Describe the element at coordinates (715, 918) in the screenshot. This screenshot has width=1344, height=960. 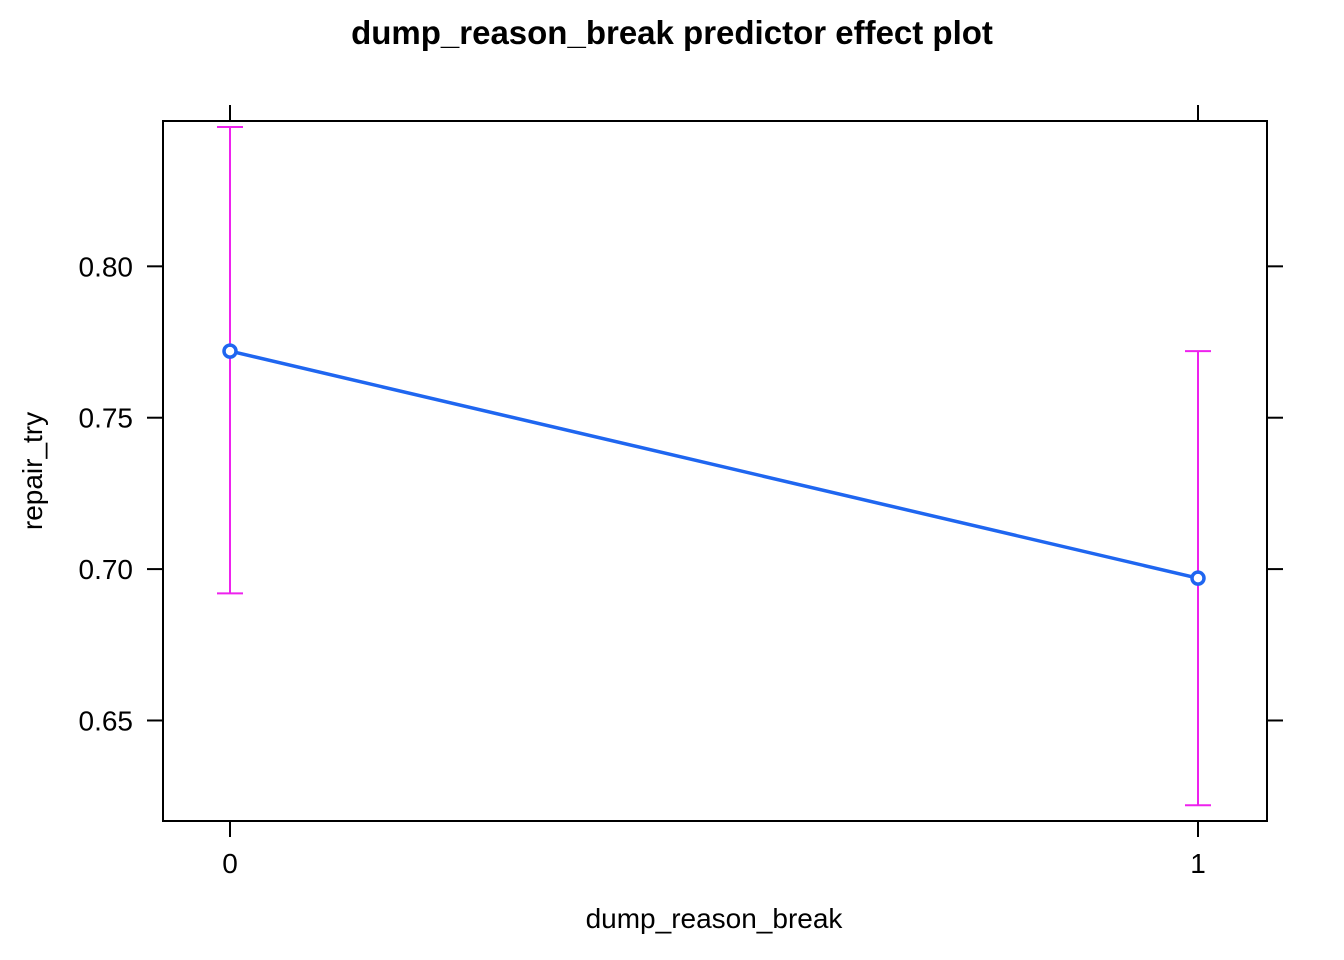
I see `x-axis-label: dump_reason_break` at that location.